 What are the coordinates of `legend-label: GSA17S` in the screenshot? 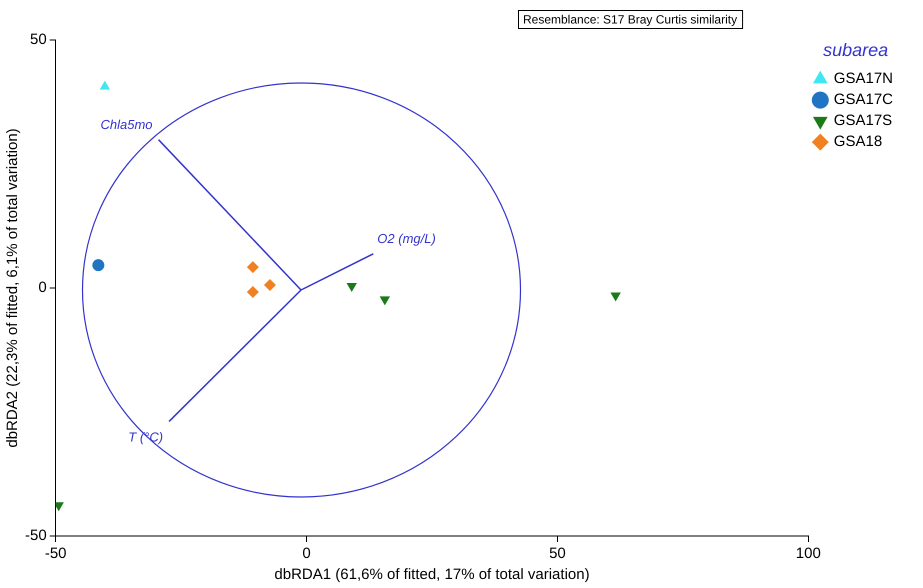 It's located at (863, 121).